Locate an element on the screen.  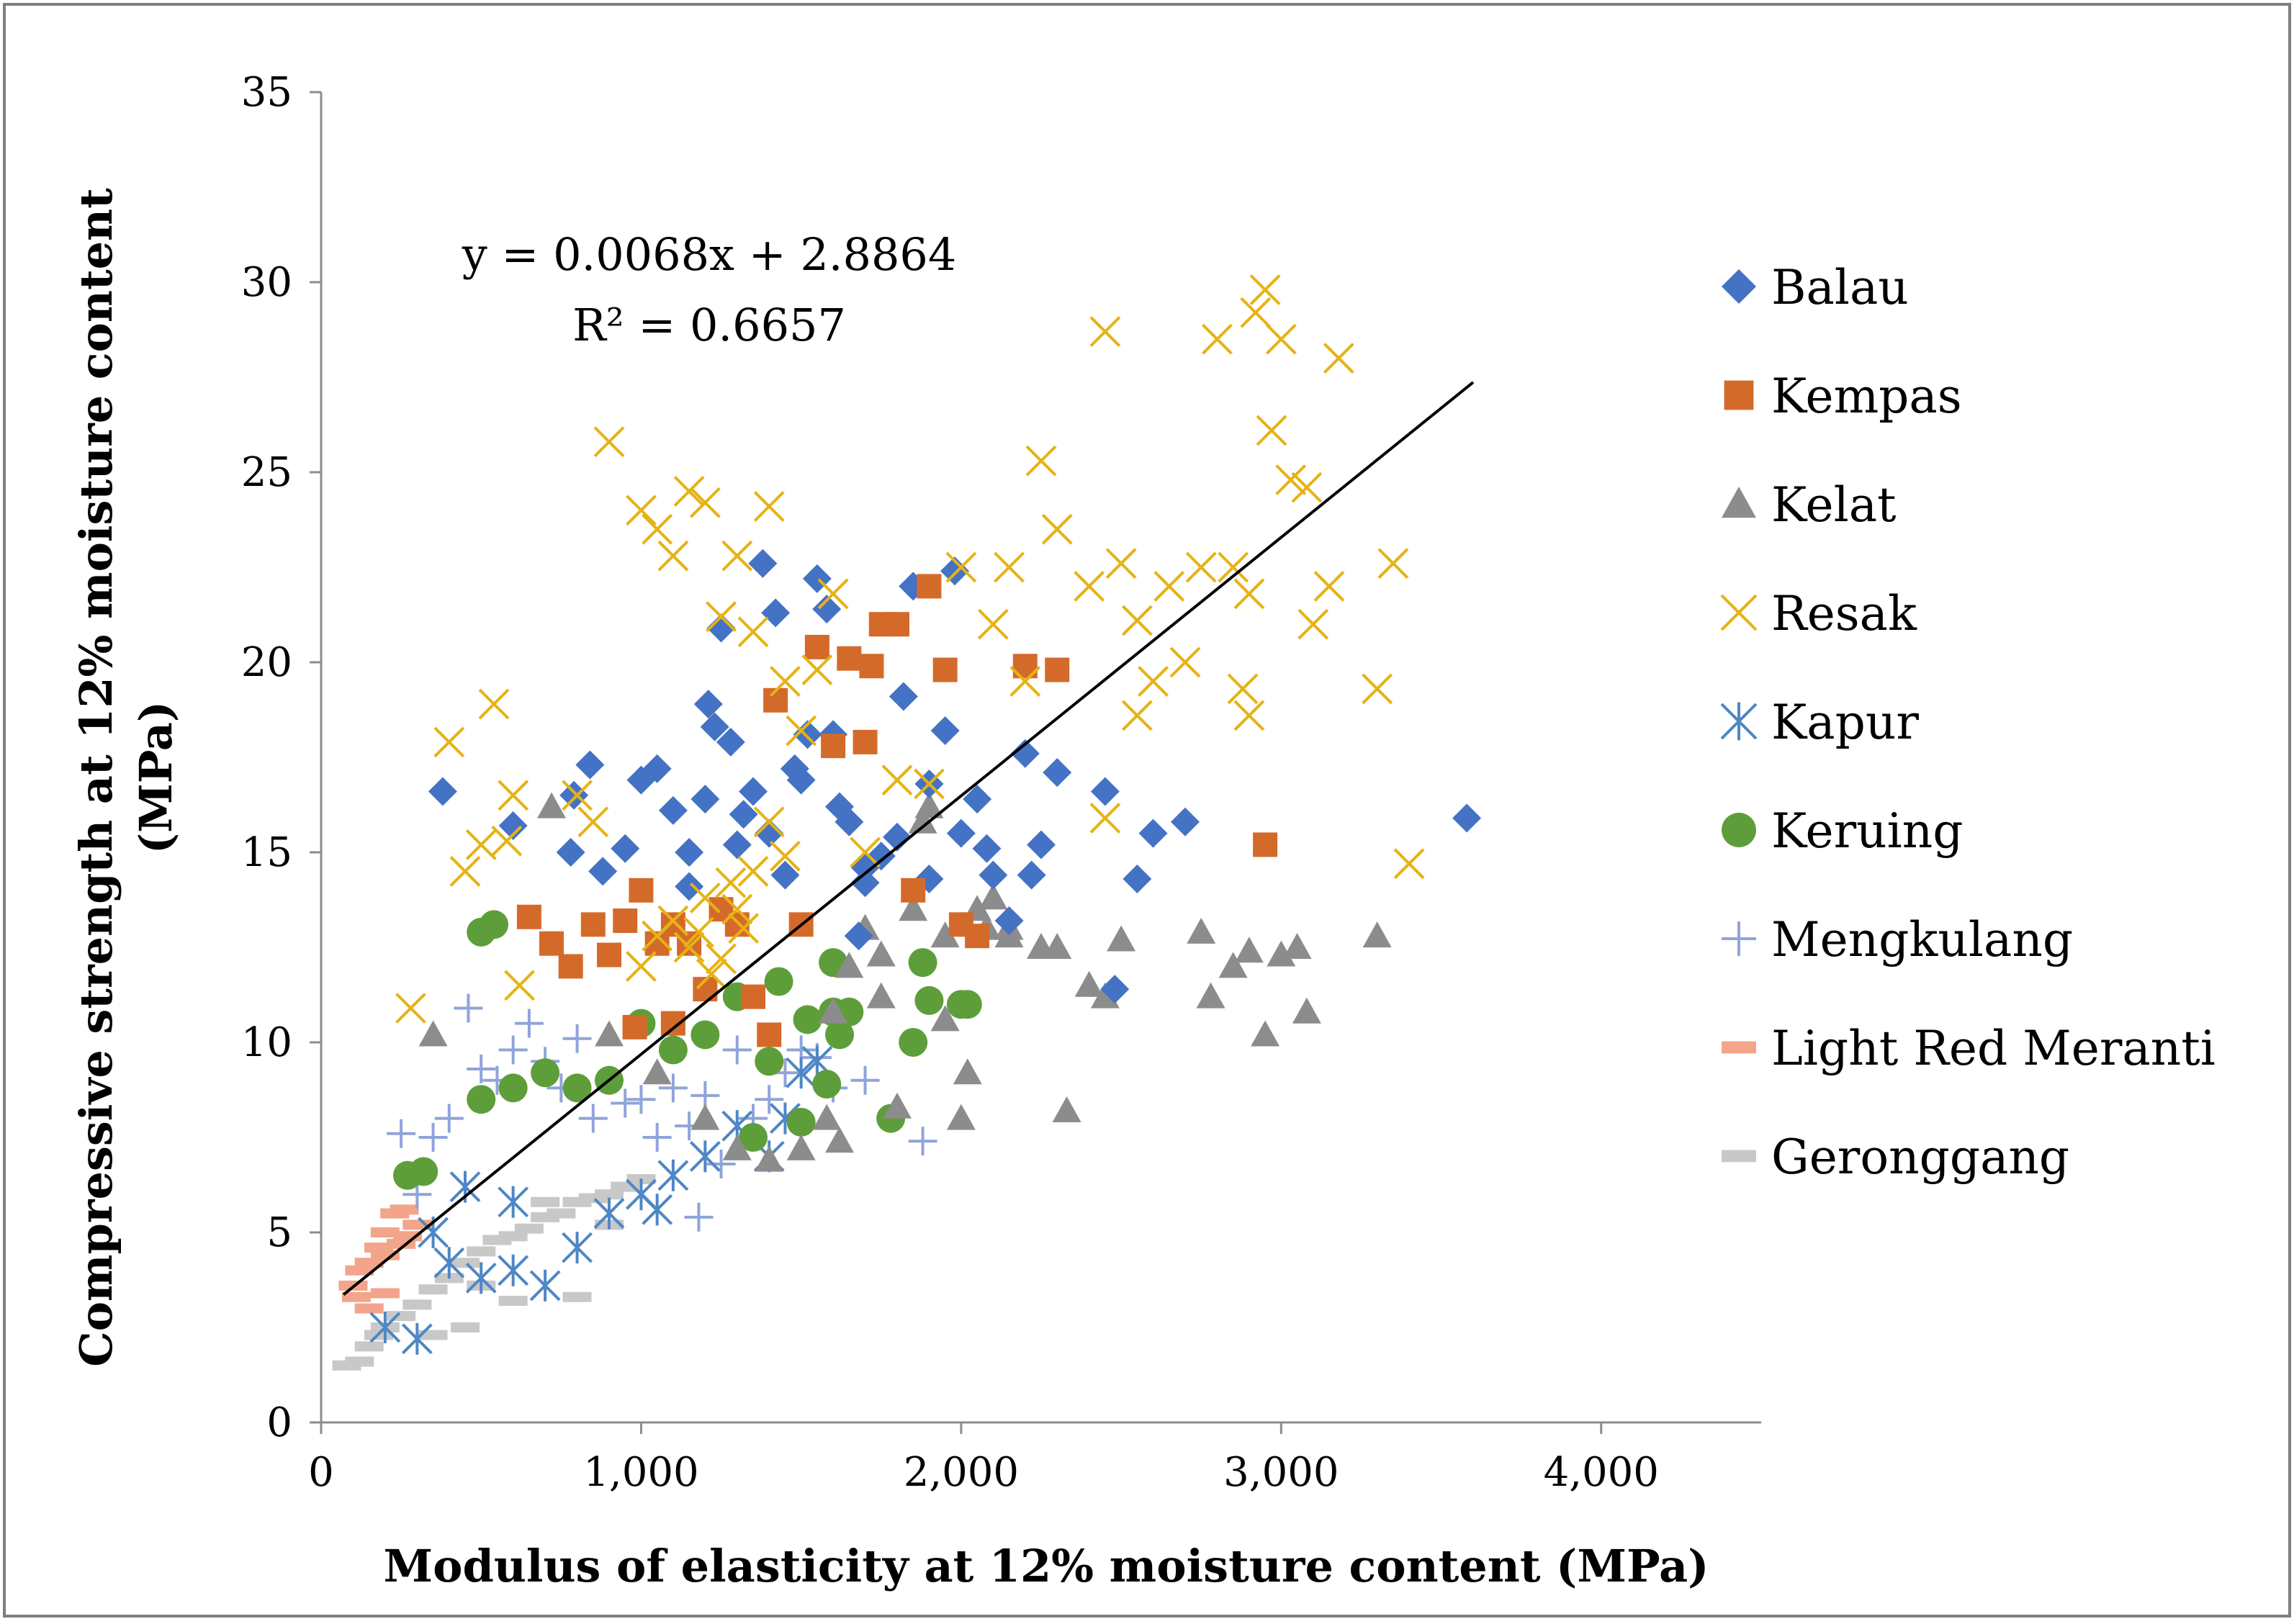
x-tick-label: 2,000 is located at coordinates (961, 1472).